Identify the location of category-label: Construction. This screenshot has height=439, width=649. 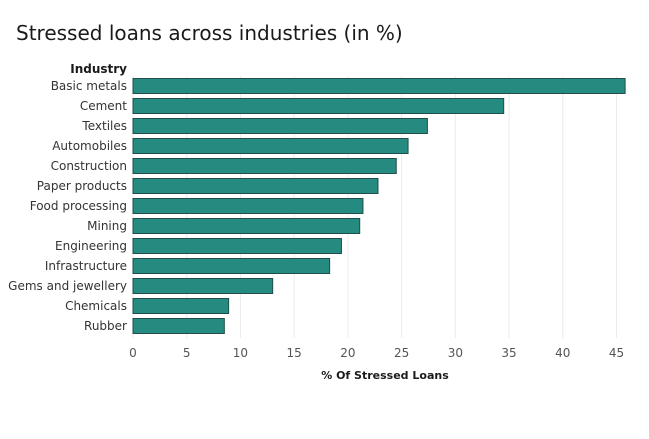
(89, 166).